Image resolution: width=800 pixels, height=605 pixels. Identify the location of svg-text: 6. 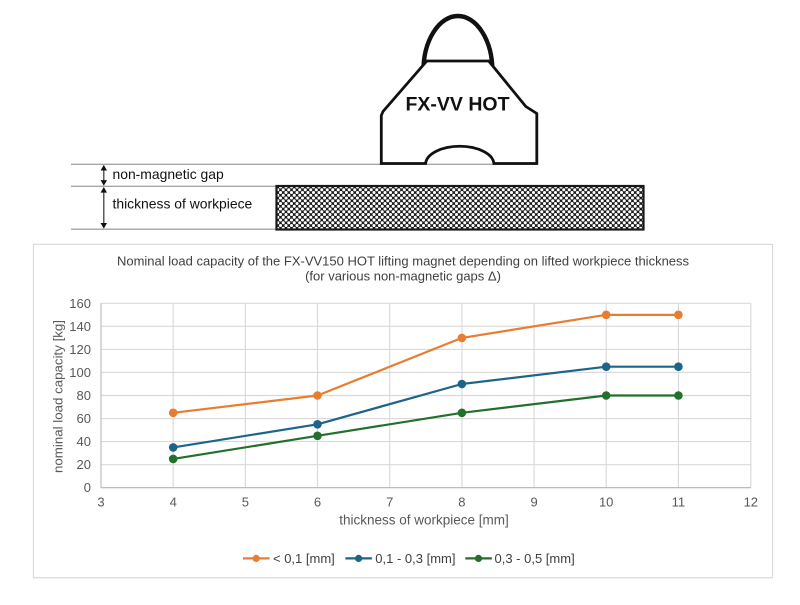
(317, 502).